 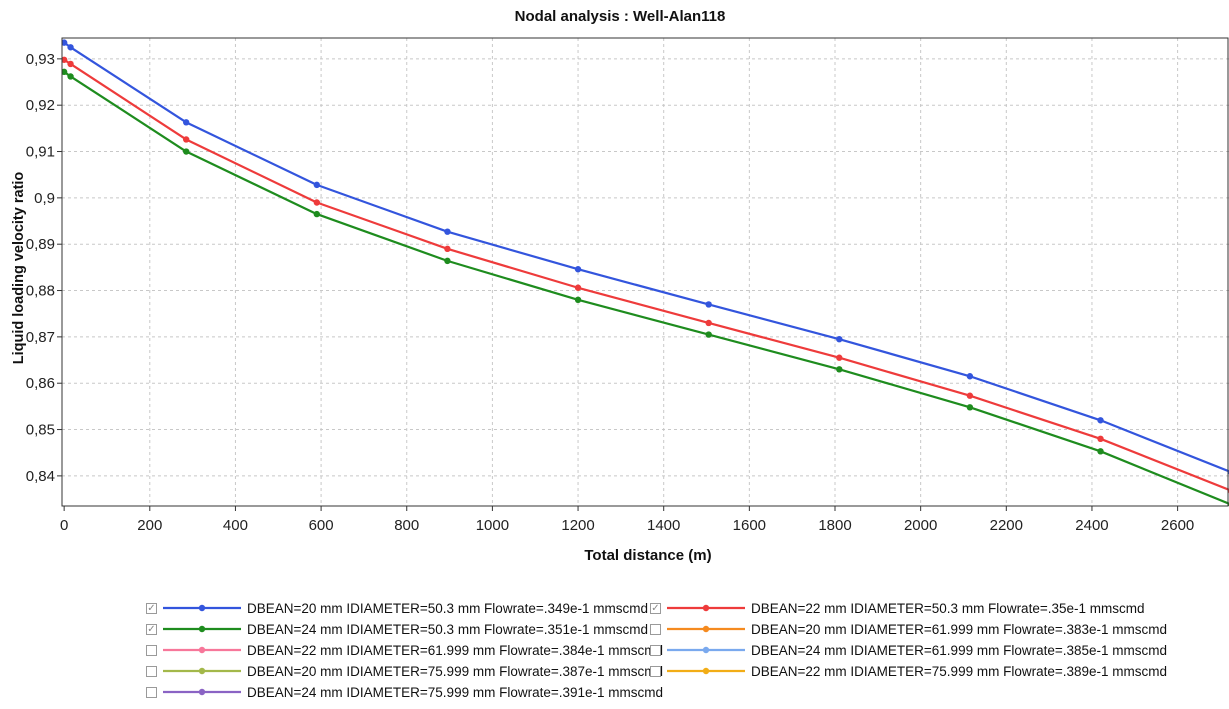 What do you see at coordinates (40, 291) in the screenshot?
I see `y-tick-label: 0,88` at bounding box center [40, 291].